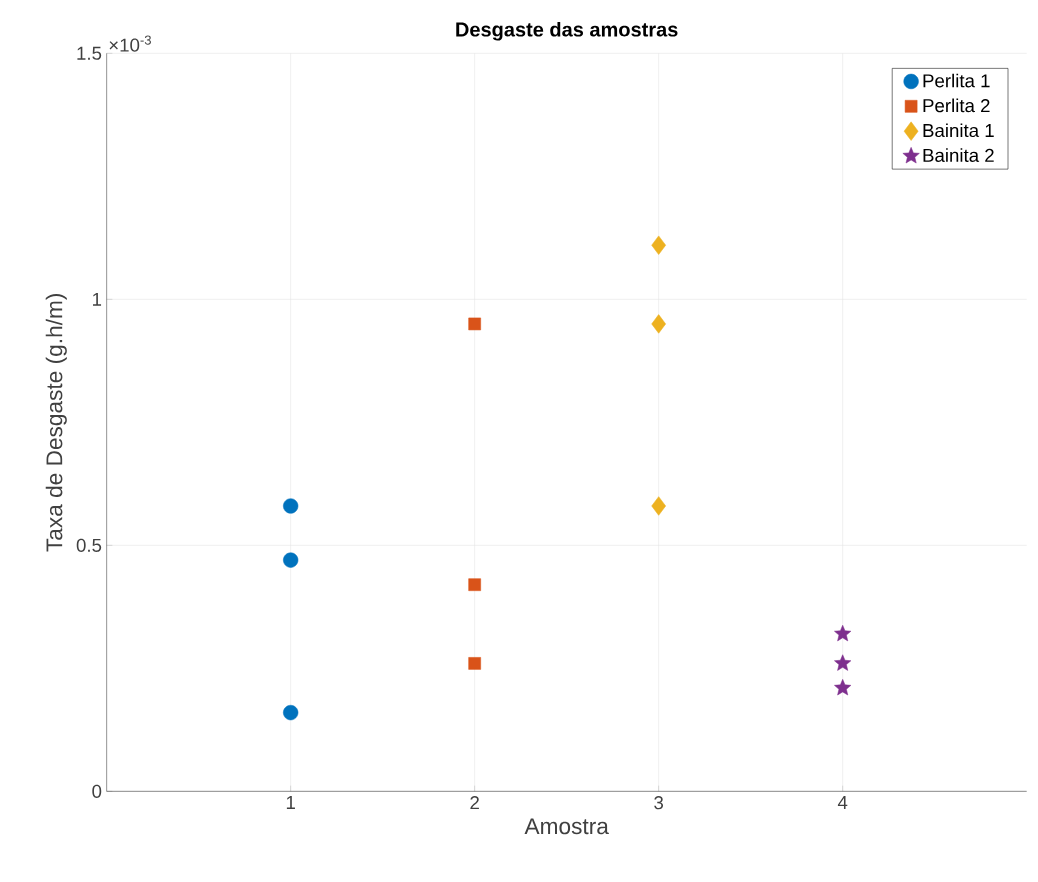 This screenshot has height=882, width=1038. What do you see at coordinates (56, 423) in the screenshot?
I see `y-axis-title: Taxa de Desgaste (g.h/m)` at bounding box center [56, 423].